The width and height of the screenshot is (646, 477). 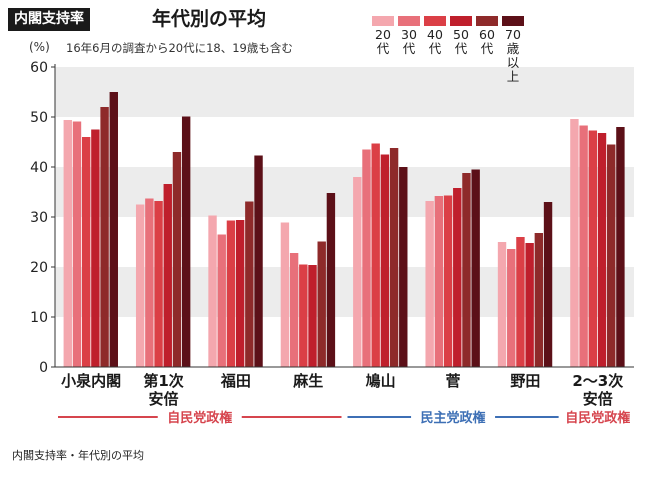 I want to click on legend-label: 20 代, so click(x=383, y=41).